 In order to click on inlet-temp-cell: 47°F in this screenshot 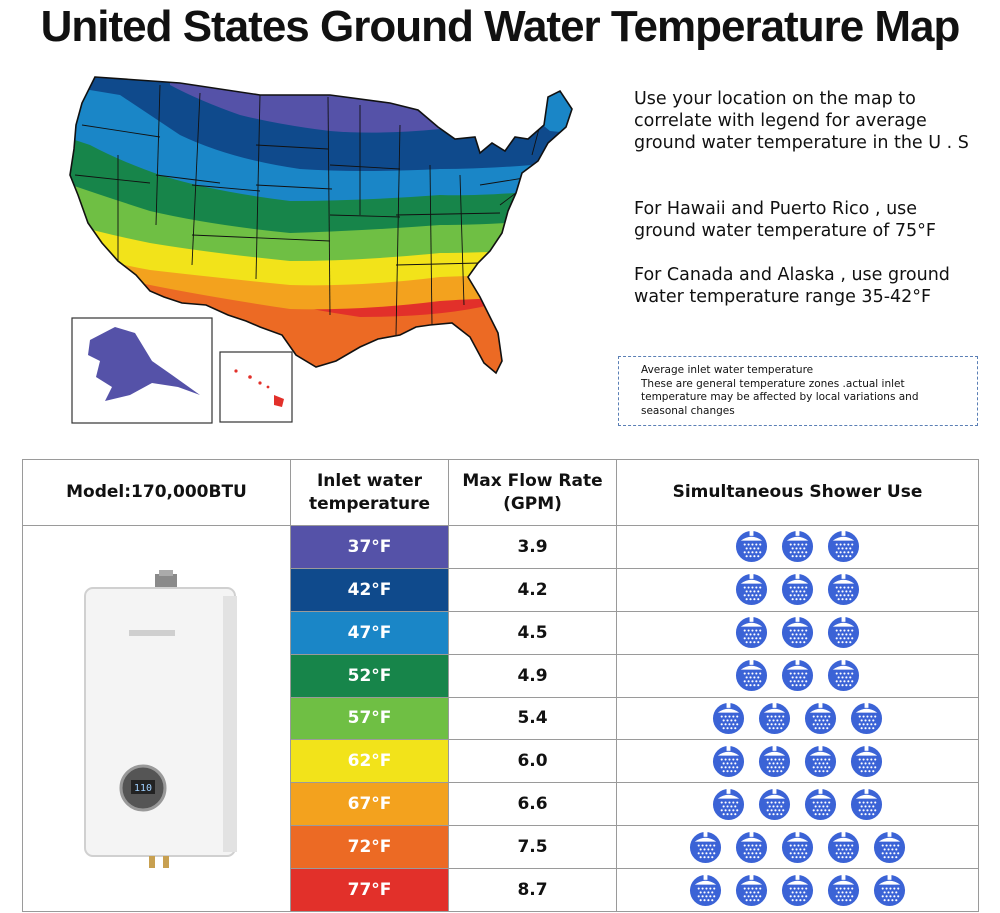, I will do `click(369, 632)`.